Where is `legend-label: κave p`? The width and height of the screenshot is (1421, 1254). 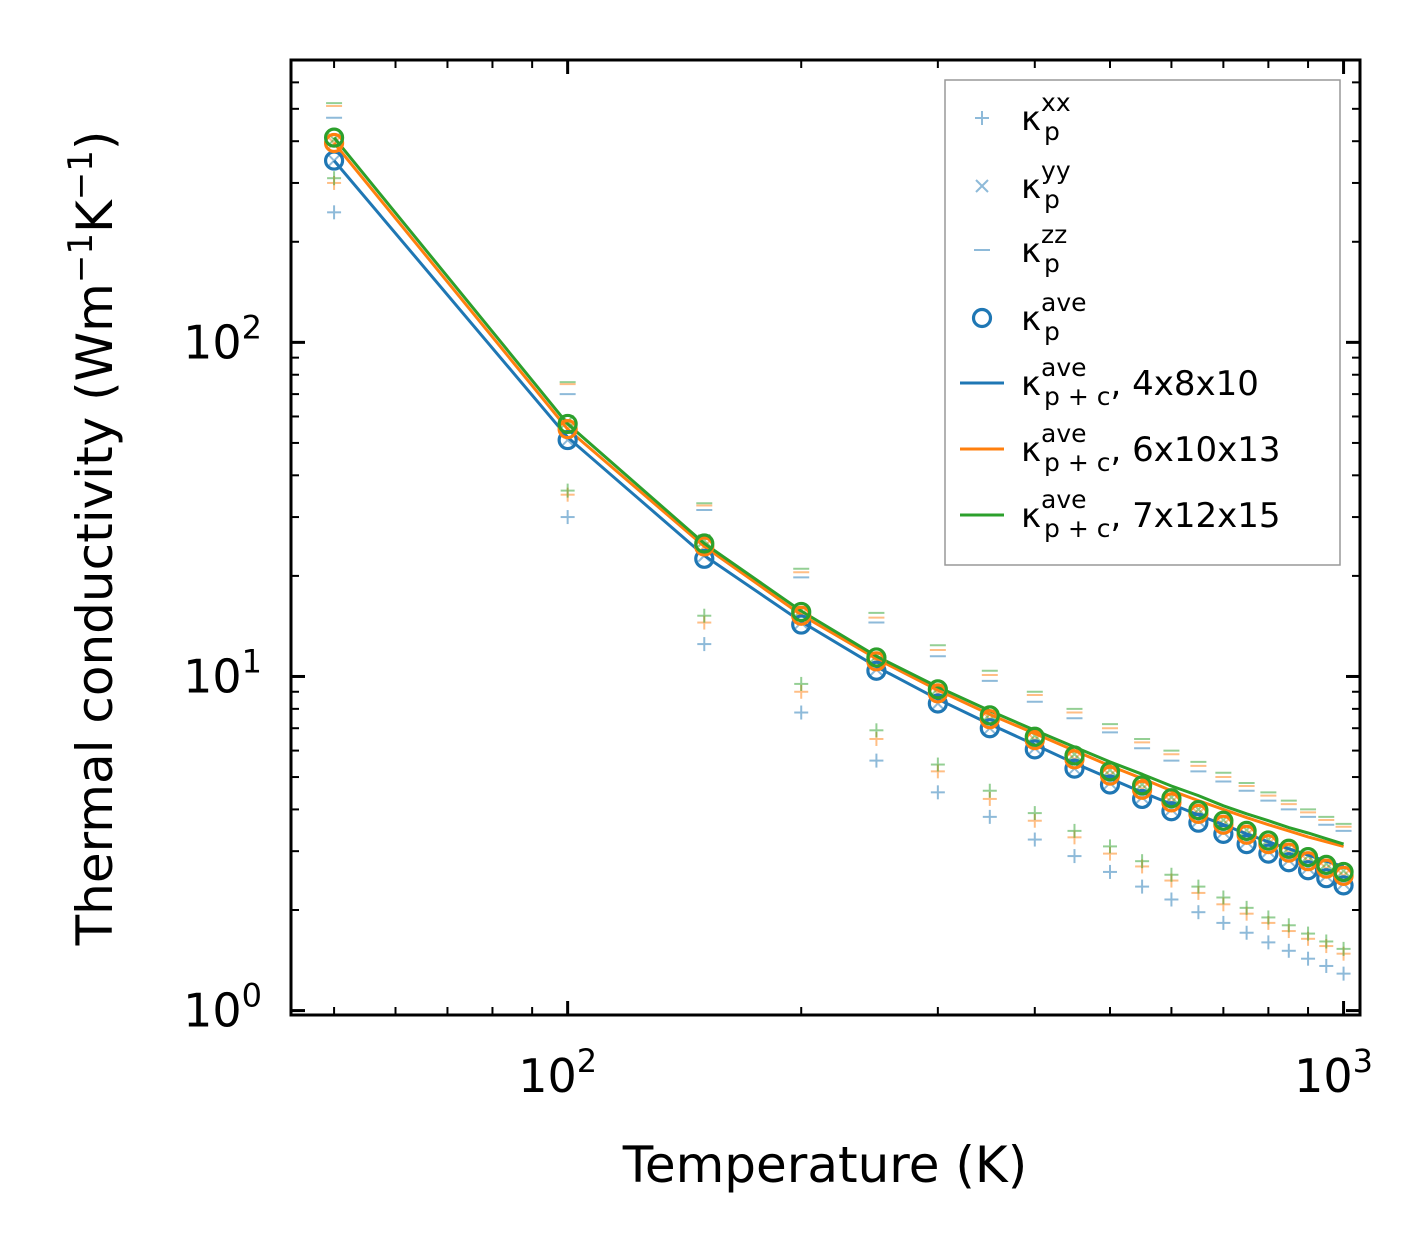
legend-label: κave p is located at coordinates (1054, 317).